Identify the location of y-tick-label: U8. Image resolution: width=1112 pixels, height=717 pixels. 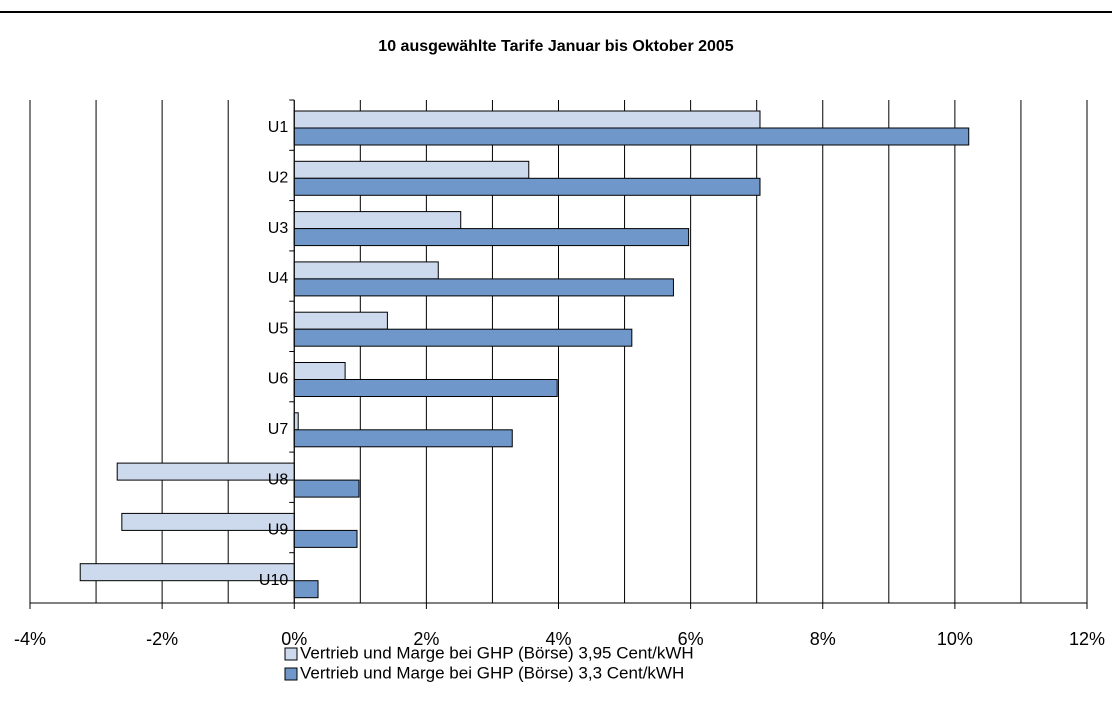
(278, 479).